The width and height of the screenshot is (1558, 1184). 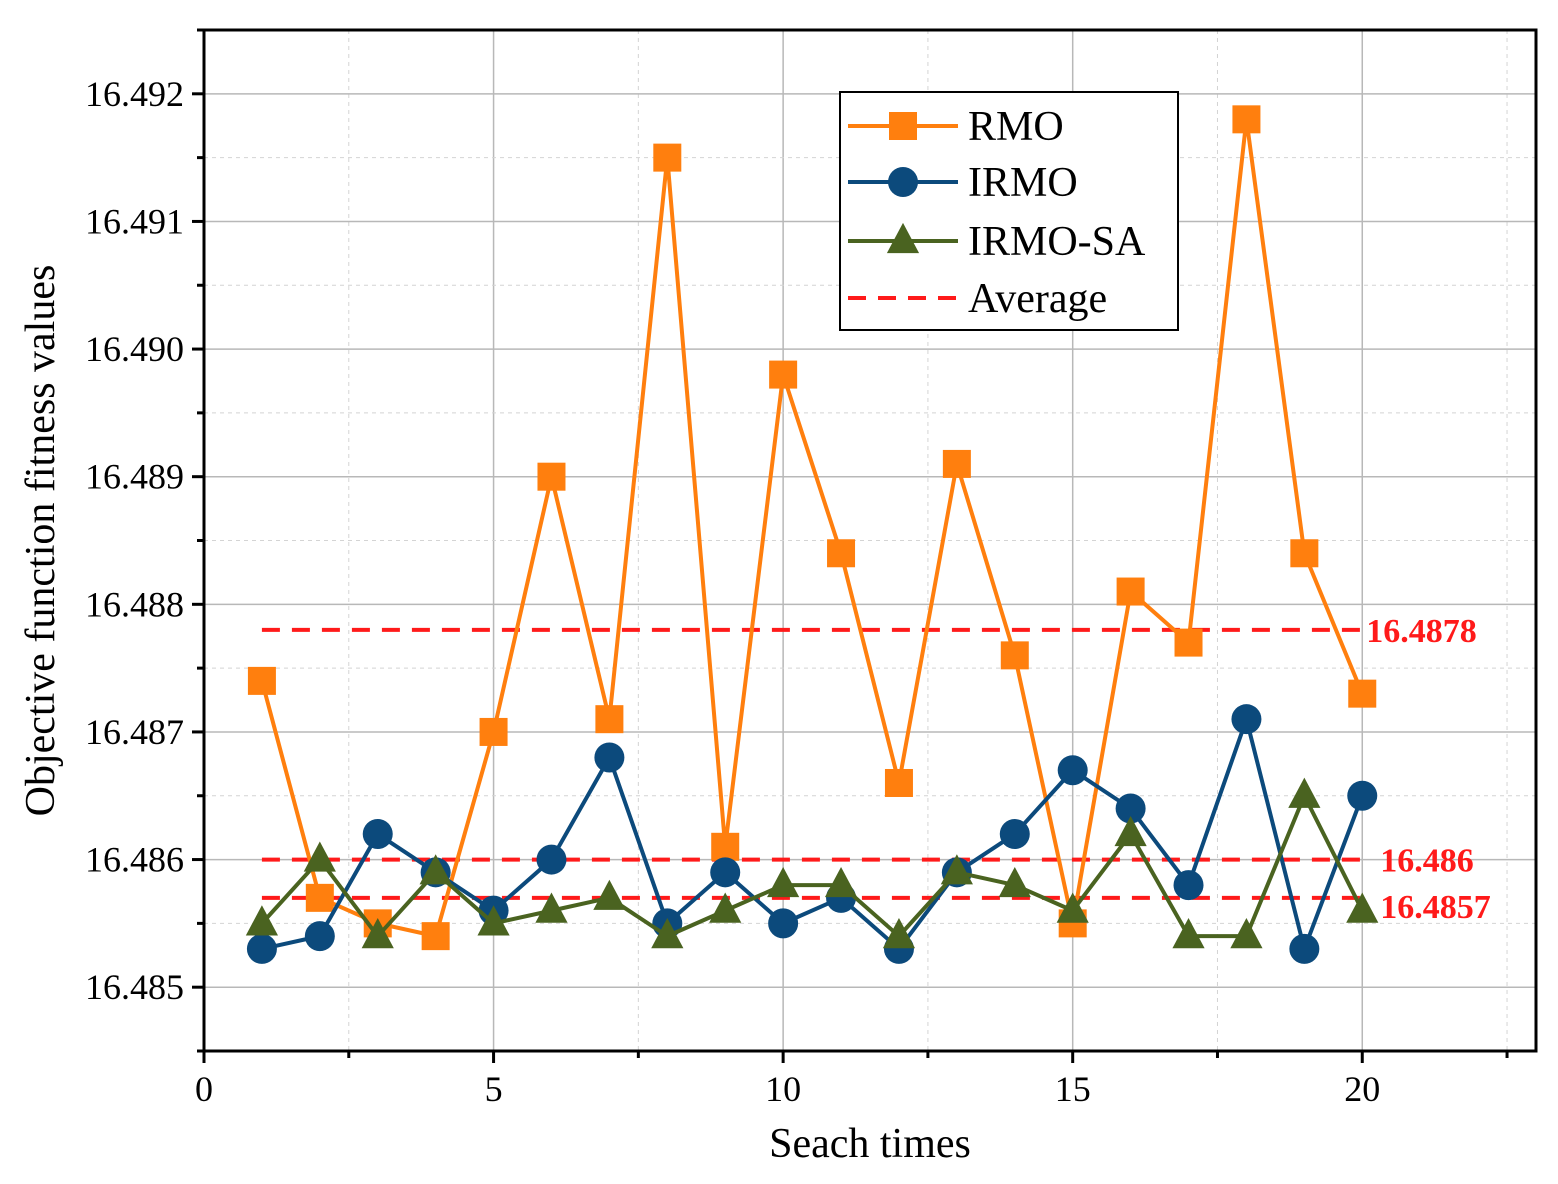 What do you see at coordinates (903, 238) in the screenshot?
I see `legend-marker-irmo-sa` at bounding box center [903, 238].